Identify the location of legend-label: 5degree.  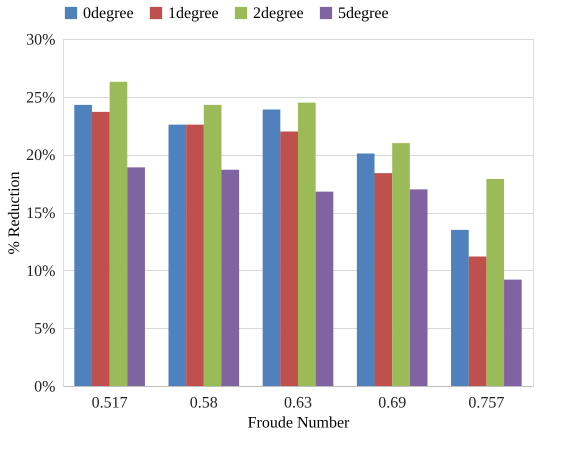
(363, 13).